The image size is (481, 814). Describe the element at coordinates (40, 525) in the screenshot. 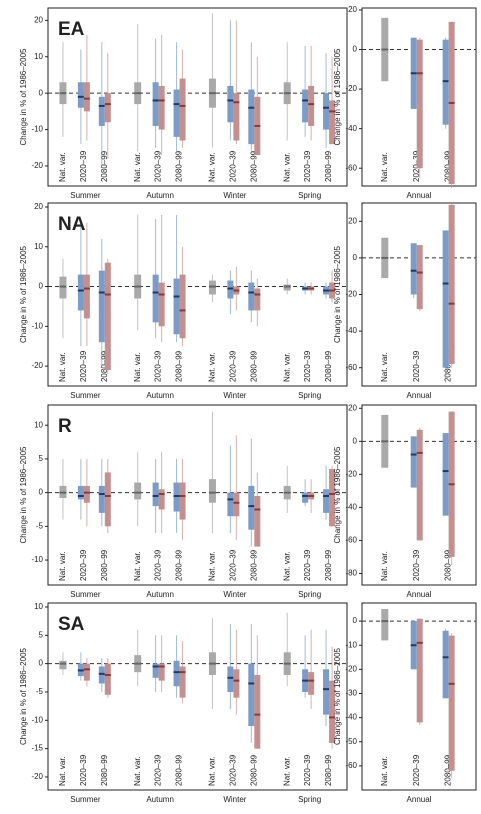

I see `y-tick-label: -5` at that location.